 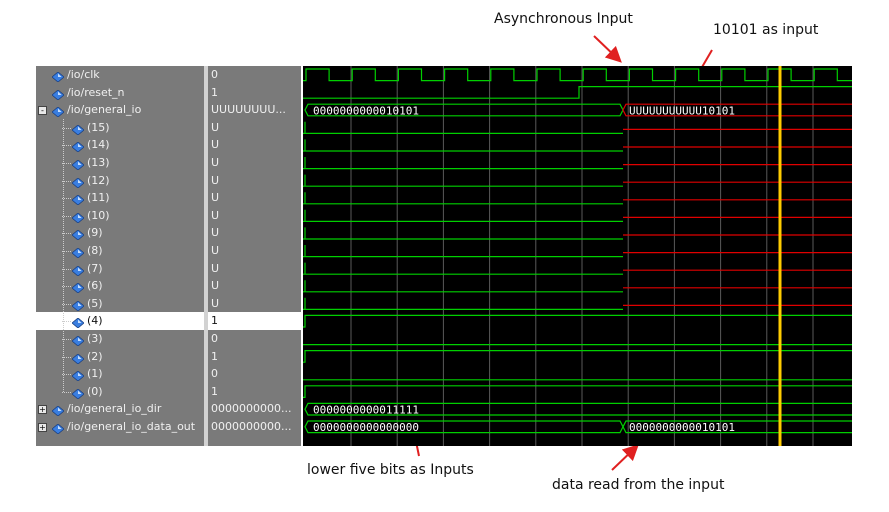 What do you see at coordinates (120, 286) in the screenshot?
I see `signal-row: (6)` at bounding box center [120, 286].